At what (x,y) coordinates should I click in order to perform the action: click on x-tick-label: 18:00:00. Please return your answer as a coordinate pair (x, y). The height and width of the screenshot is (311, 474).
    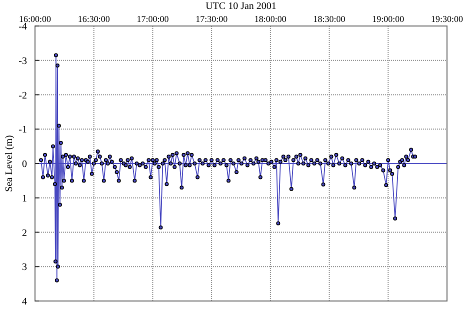
    Looking at the image, I should click on (270, 19).